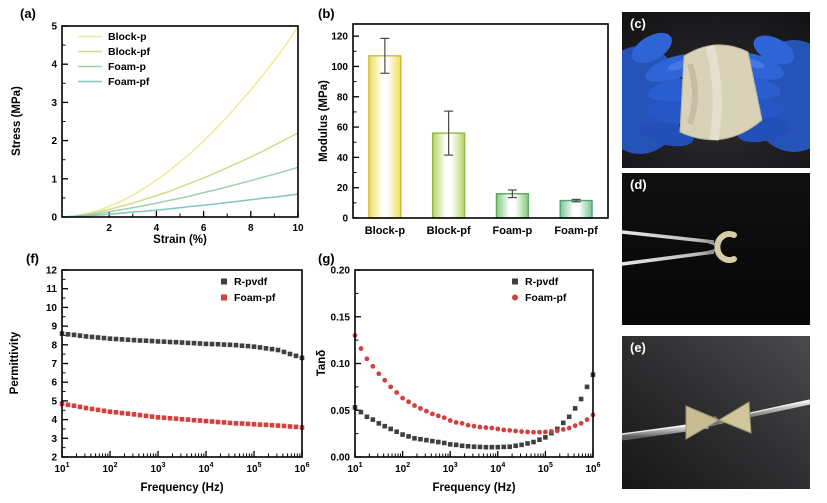  What do you see at coordinates (204, 228) in the screenshot?
I see `x-tick-label: 6` at bounding box center [204, 228].